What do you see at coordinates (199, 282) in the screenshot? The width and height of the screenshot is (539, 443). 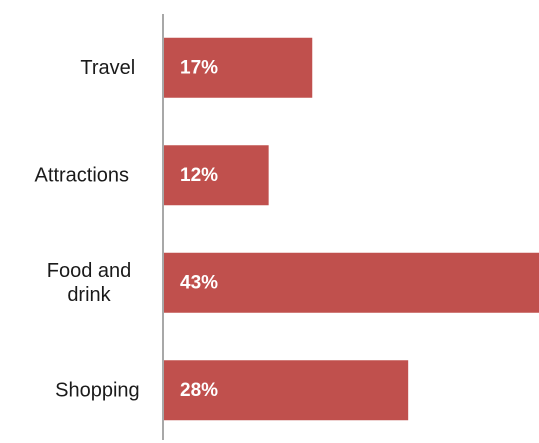 I see `data-label: 43%` at bounding box center [199, 282].